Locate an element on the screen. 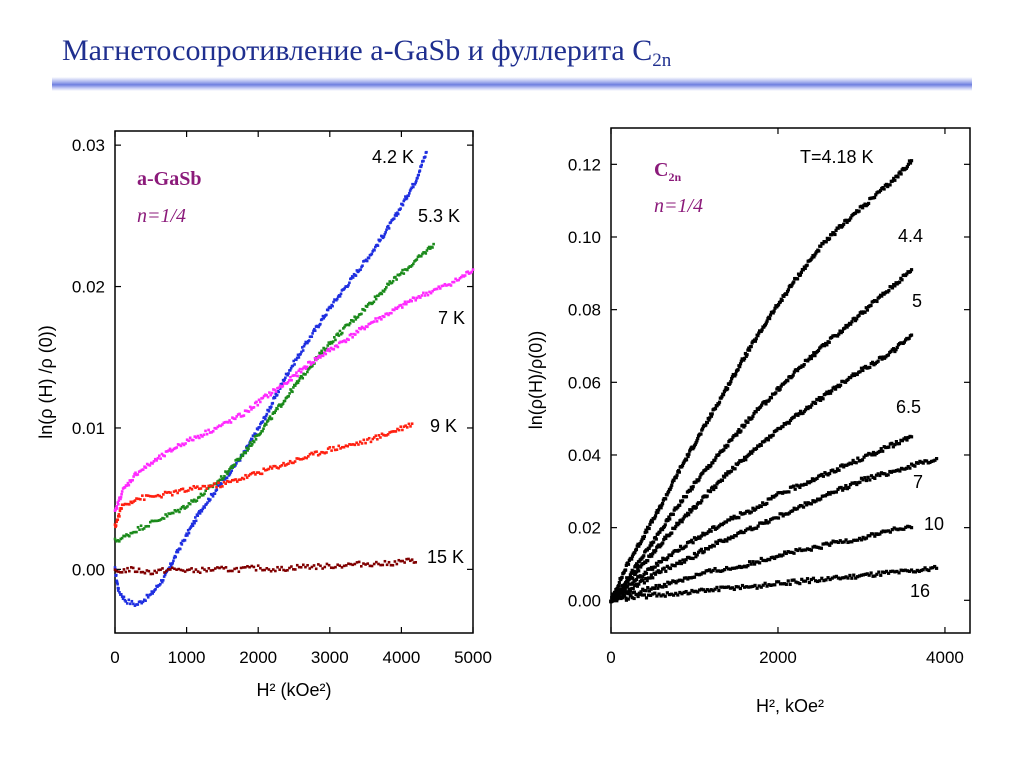 The width and height of the screenshot is (1024, 768). chart-series-label: 7 is located at coordinates (918, 482).